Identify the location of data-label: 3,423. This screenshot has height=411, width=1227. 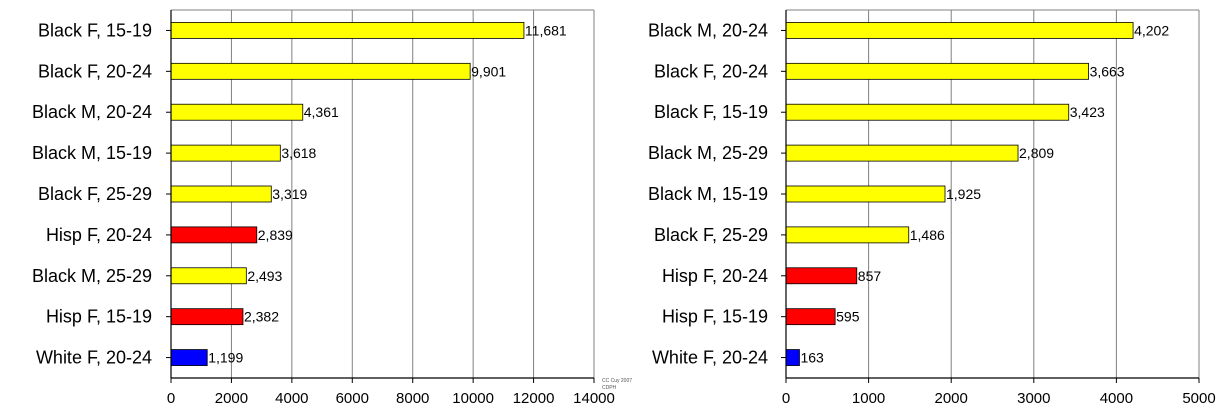
(1087, 112).